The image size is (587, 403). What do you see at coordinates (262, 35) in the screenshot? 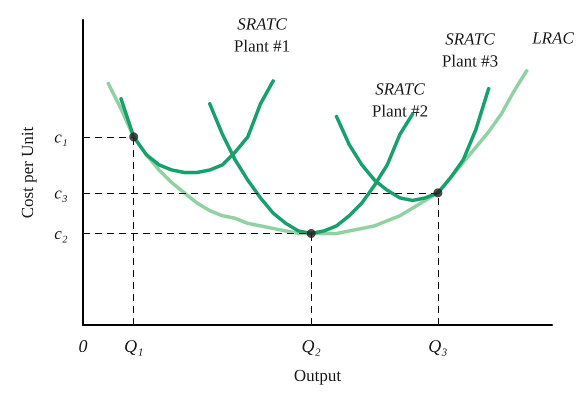
I see `text: SRATC Plant #1` at bounding box center [262, 35].